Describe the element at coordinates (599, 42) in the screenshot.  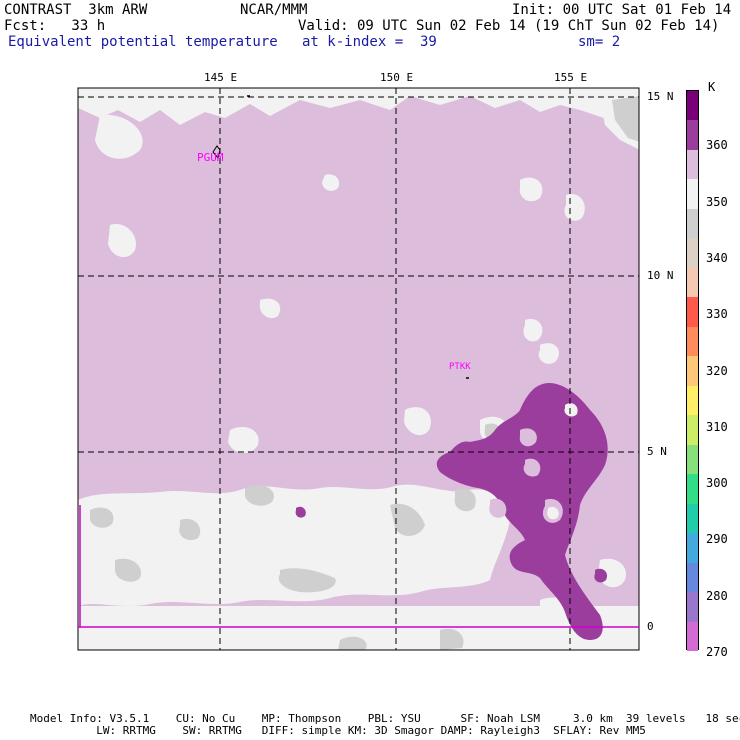
I see `smoothing: sm= 2` at that location.